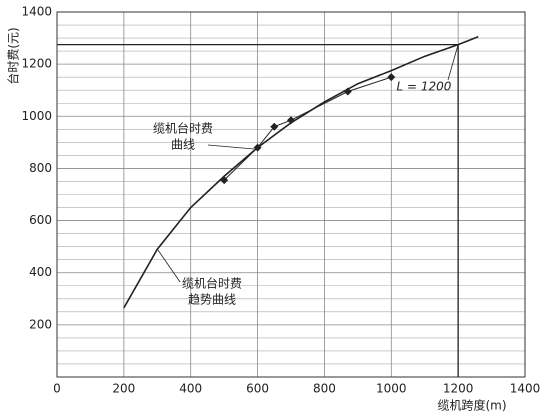  What do you see at coordinates (40, 272) in the screenshot?
I see `y-tick-label: 400` at bounding box center [40, 272].